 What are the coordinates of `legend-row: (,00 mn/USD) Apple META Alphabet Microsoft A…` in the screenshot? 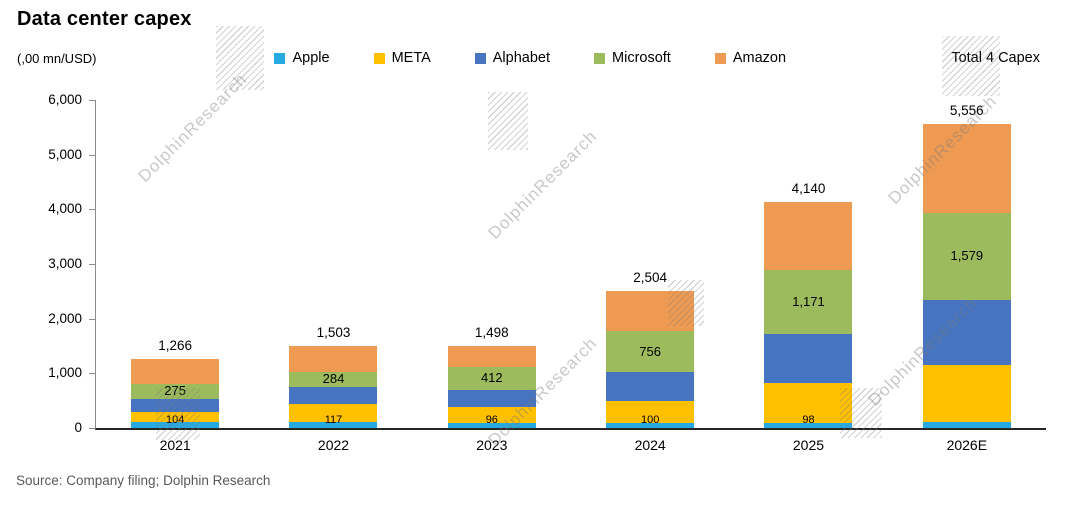 It's located at (528, 58).